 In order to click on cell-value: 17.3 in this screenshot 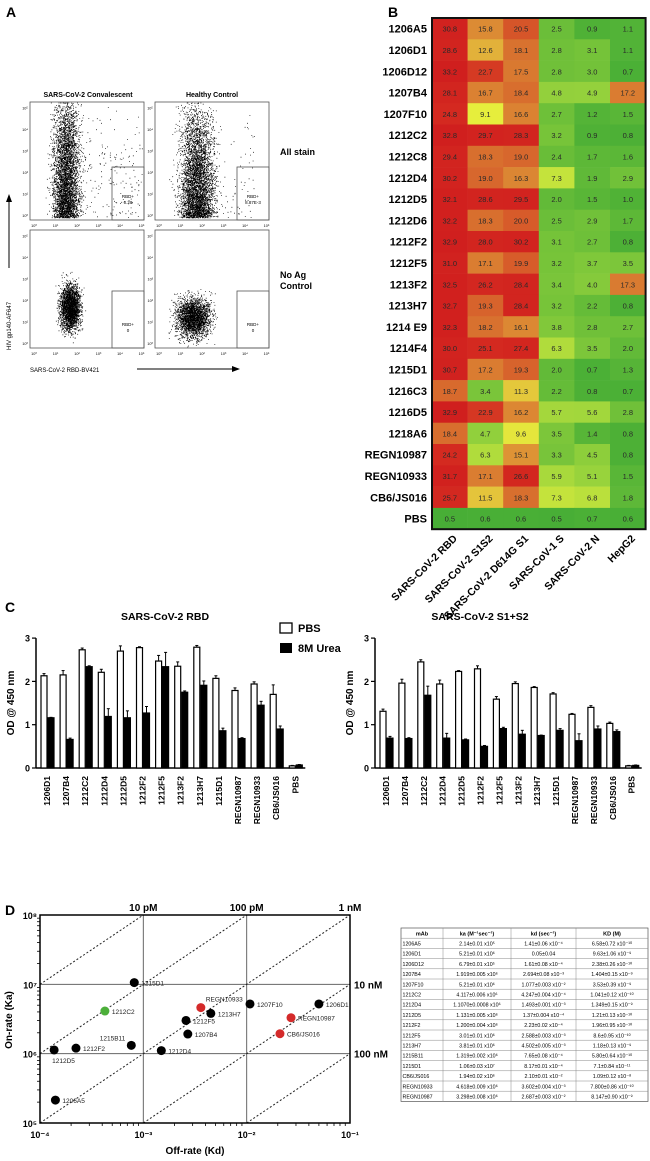, I will do `click(627, 284)`.